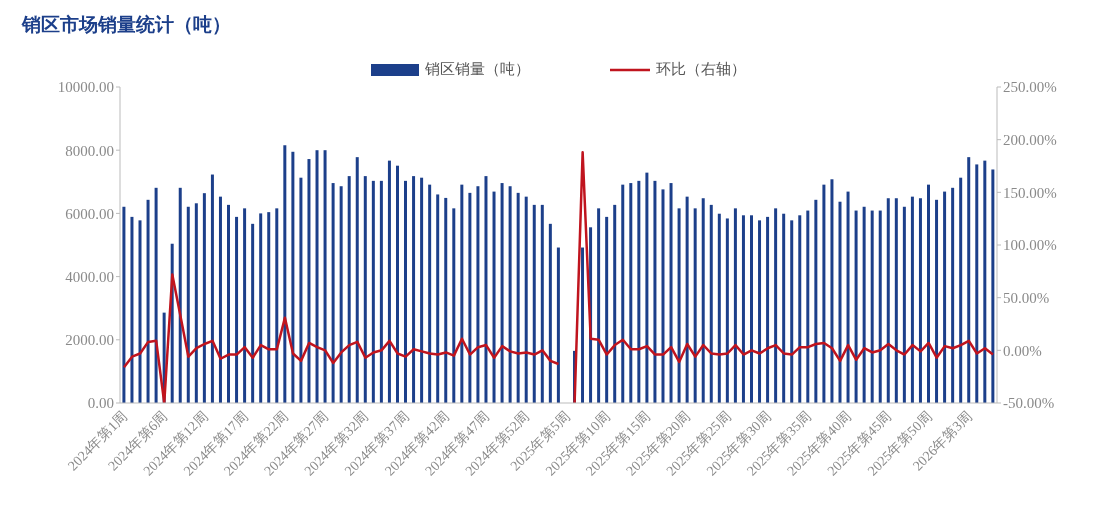 Image resolution: width=1104 pixels, height=508 pixels. Describe the element at coordinates (1030, 192) in the screenshot. I see `y2-tick-label: 150.00%` at that location.